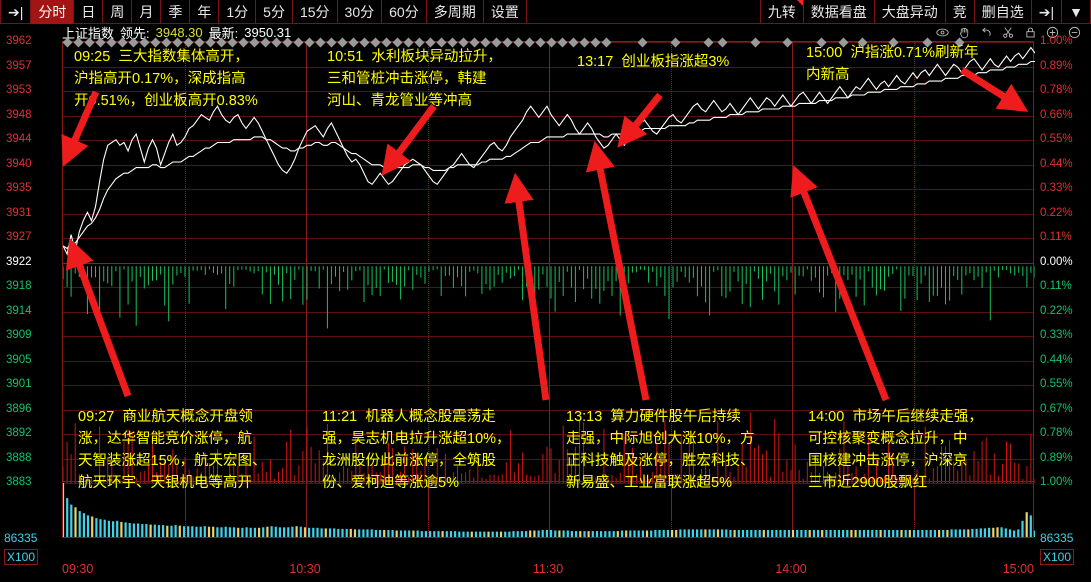 The height and width of the screenshot is (582, 1091). What do you see at coordinates (118, 12) in the screenshot?
I see `tab-week: 周` at bounding box center [118, 12].